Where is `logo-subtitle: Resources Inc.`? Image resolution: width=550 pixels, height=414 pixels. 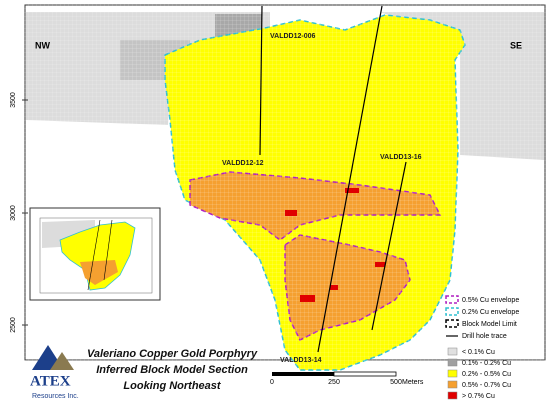 logo-subtitle: Resources Inc. is located at coordinates (55, 396).